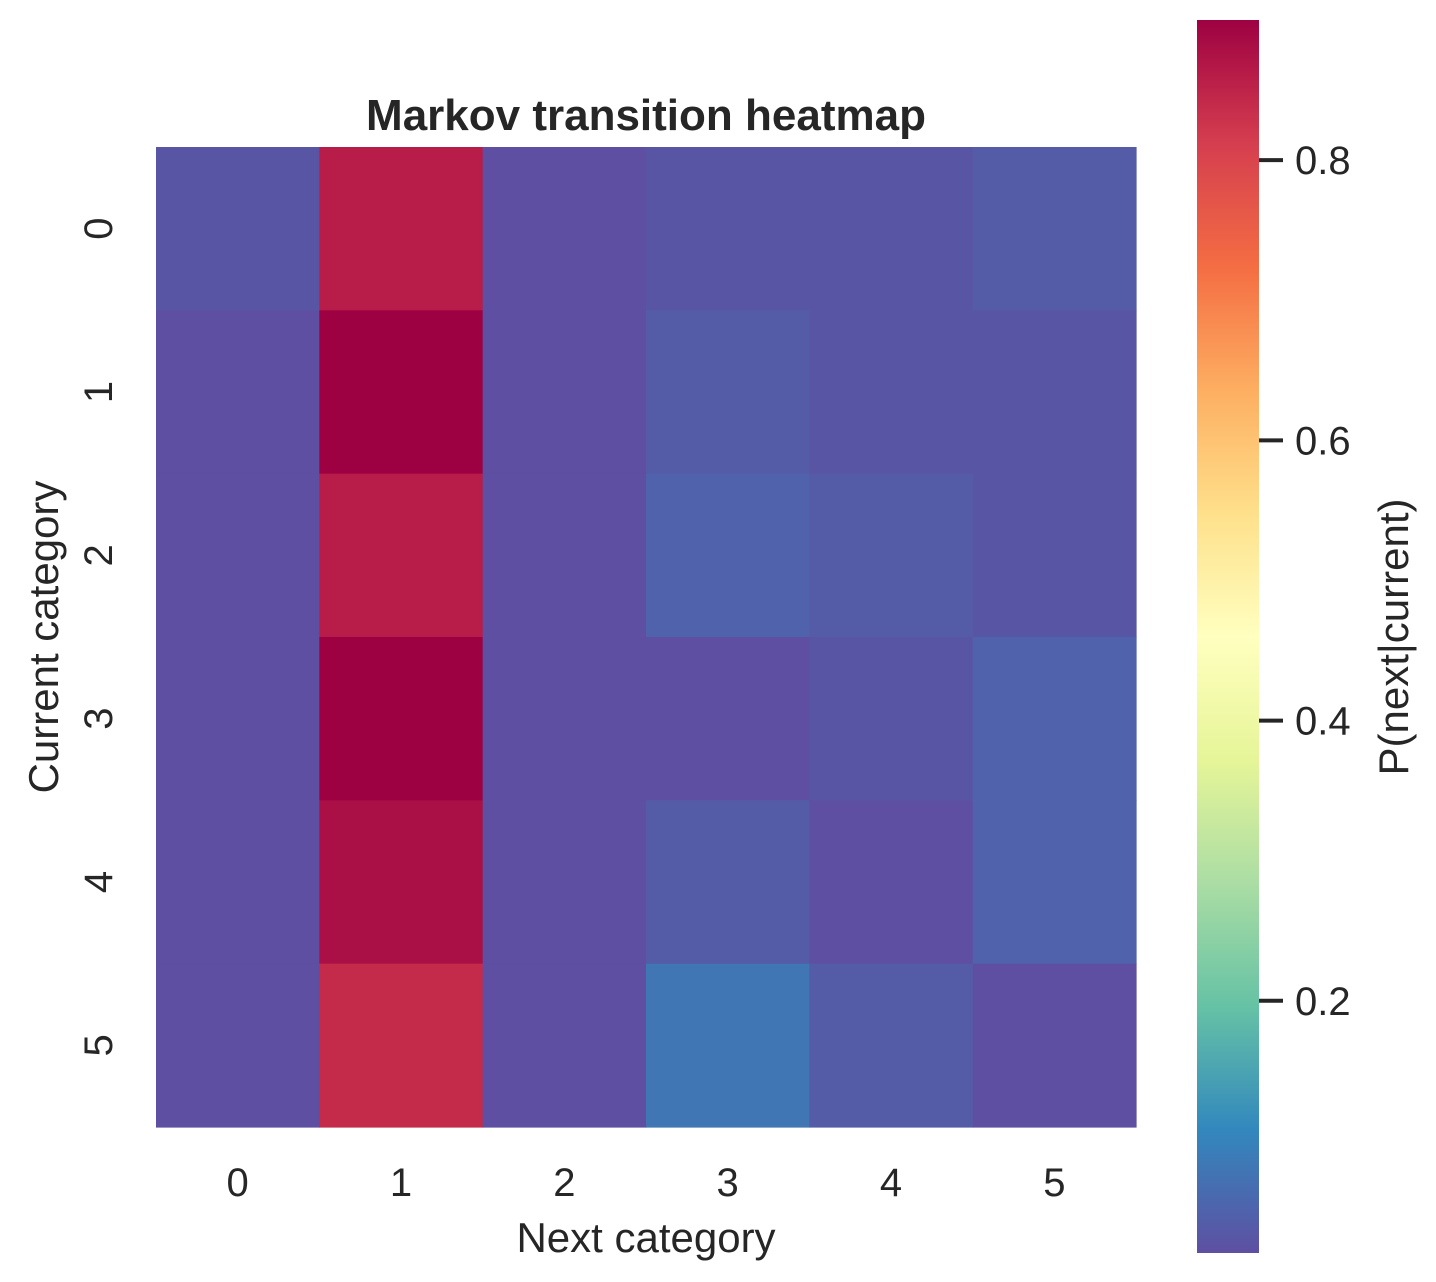 This screenshot has width=1436, height=1282. Describe the element at coordinates (238, 555) in the screenshot. I see `heatmap-cell-r2-c0` at that location.